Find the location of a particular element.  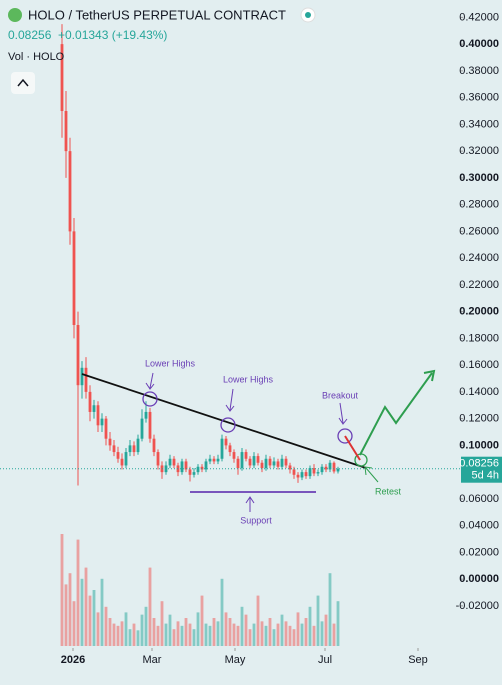

collapse-icon is located at coordinates (23, 82).